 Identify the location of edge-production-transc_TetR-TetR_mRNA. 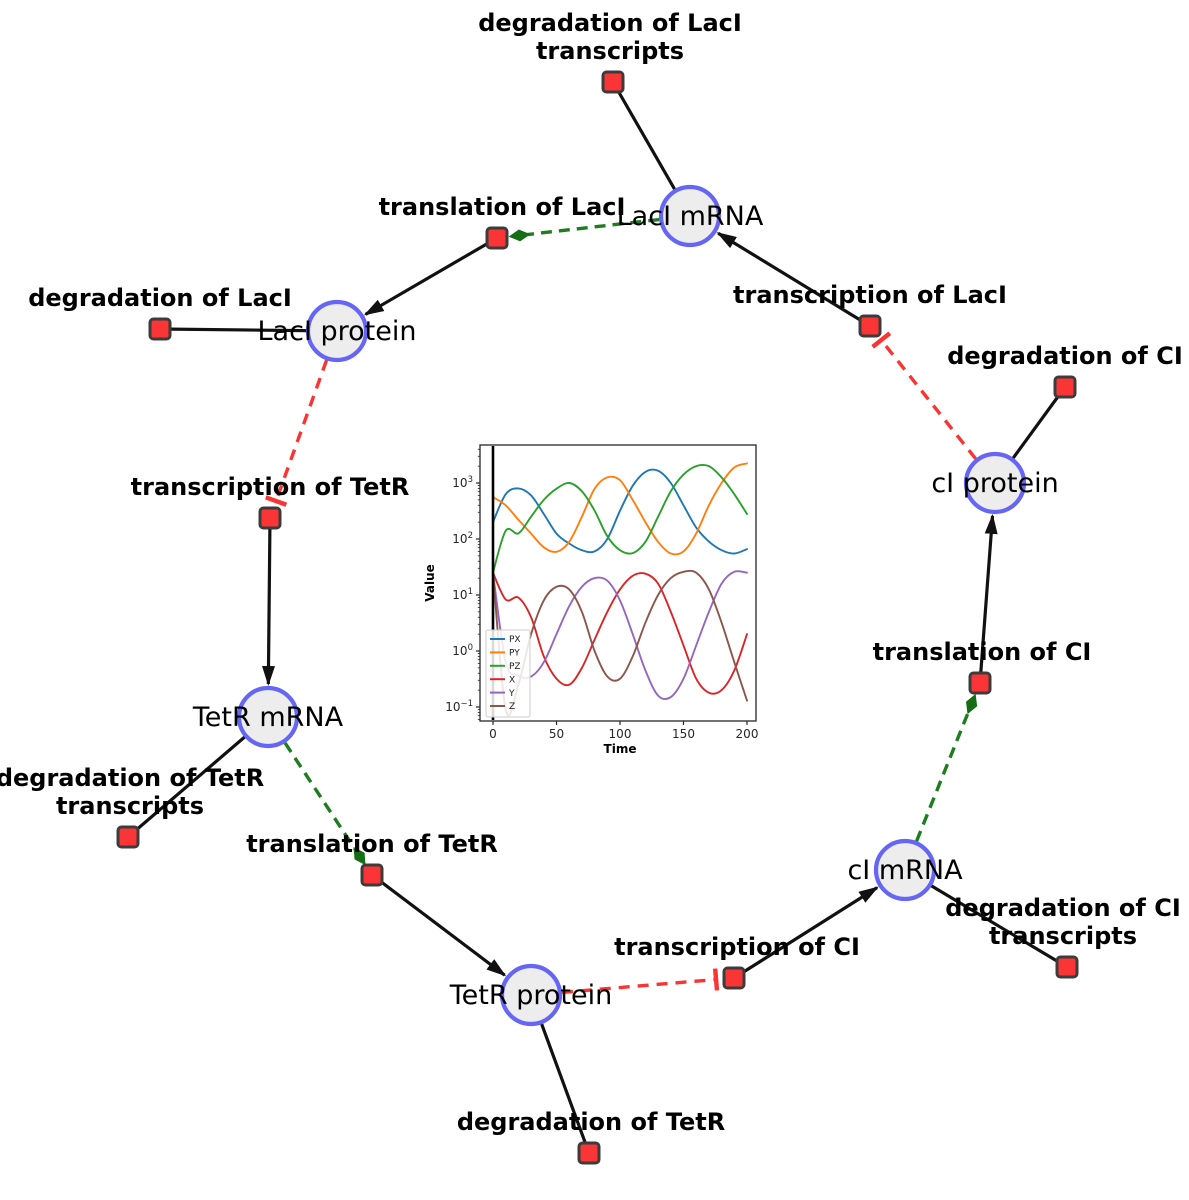
(269, 602).